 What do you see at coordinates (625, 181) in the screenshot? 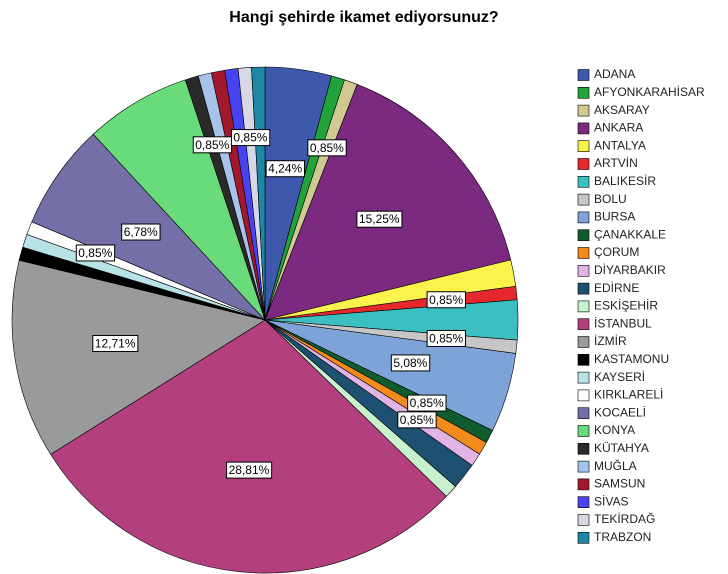
I see `legend-label: BALIKESİR` at bounding box center [625, 181].